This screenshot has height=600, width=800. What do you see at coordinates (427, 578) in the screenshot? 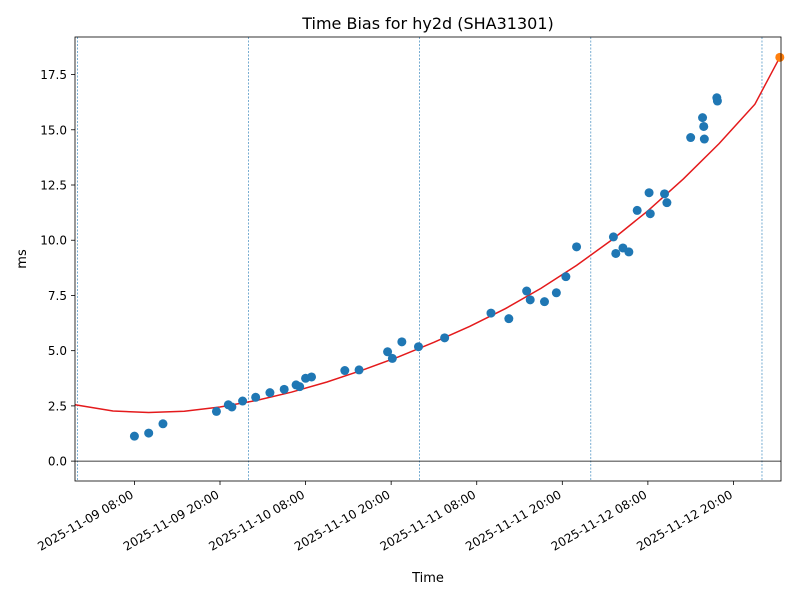
I see `x-axis-label: Time` at bounding box center [427, 578].